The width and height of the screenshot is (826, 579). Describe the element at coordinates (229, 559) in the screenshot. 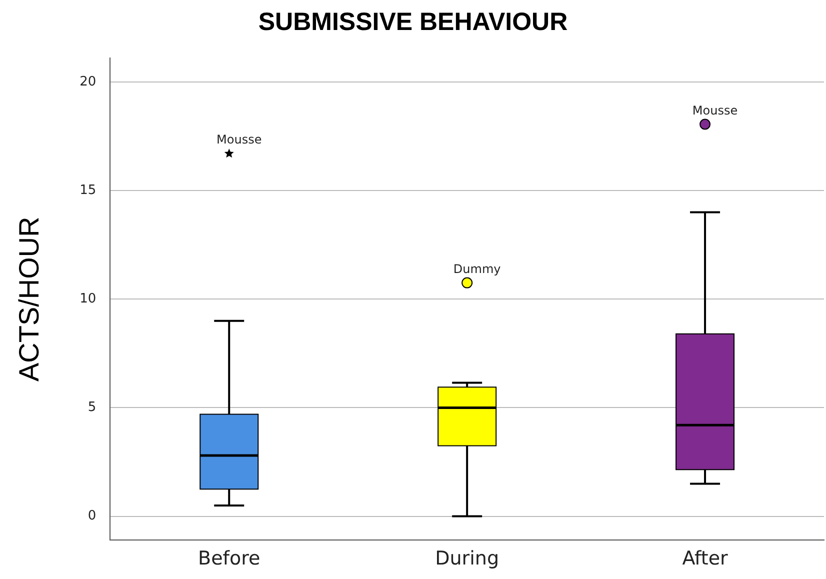

I see `x-tick-label: Before` at that location.